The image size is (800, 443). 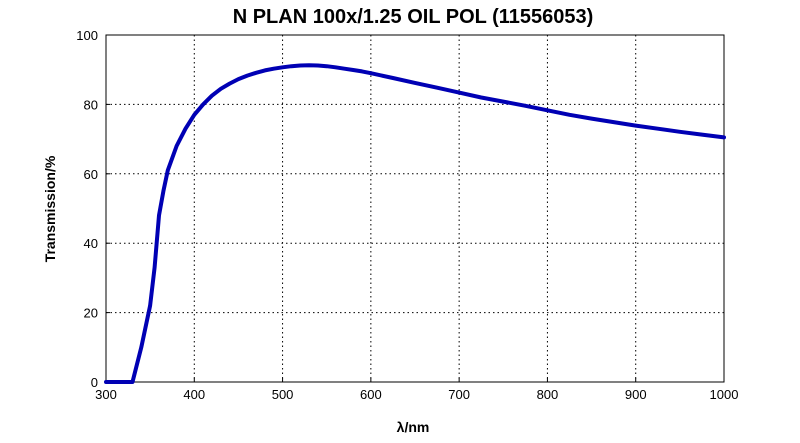 I want to click on y-tick-label-100: 100, so click(x=87, y=35).